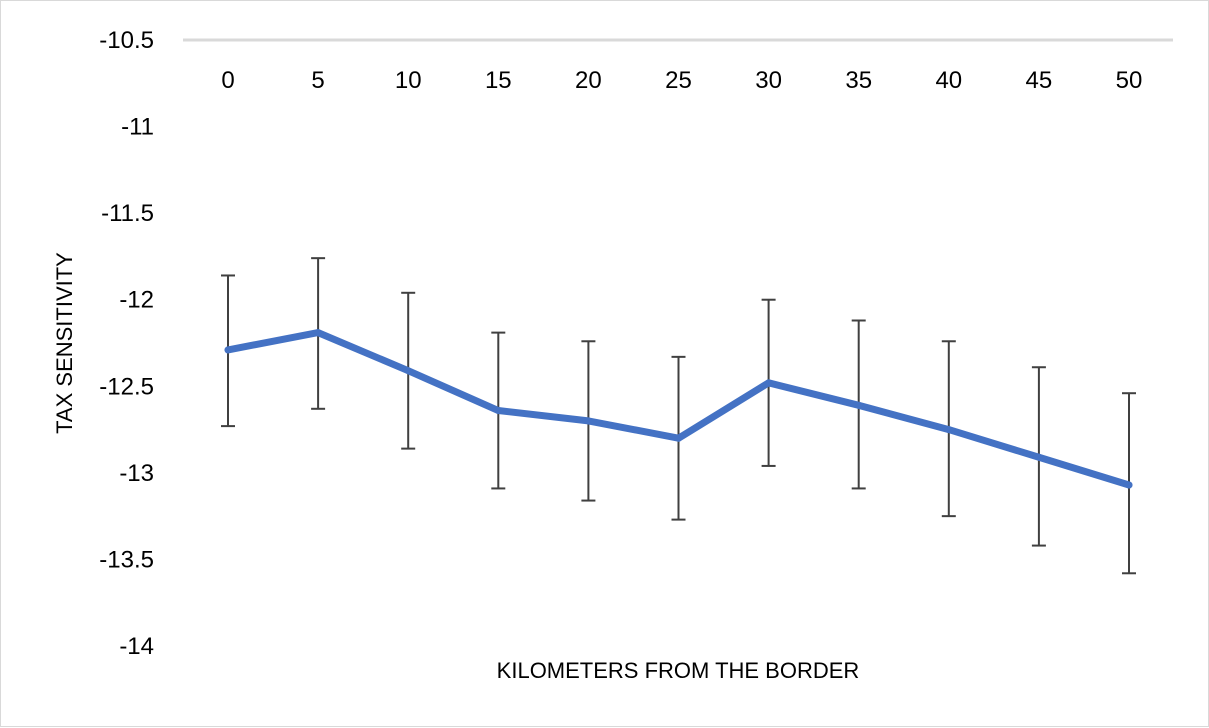  I want to click on y-axis-tick-labels: -10.5 -11 -11.5 -12 -12.5 -13 -13.5 -14, so click(126, 343).